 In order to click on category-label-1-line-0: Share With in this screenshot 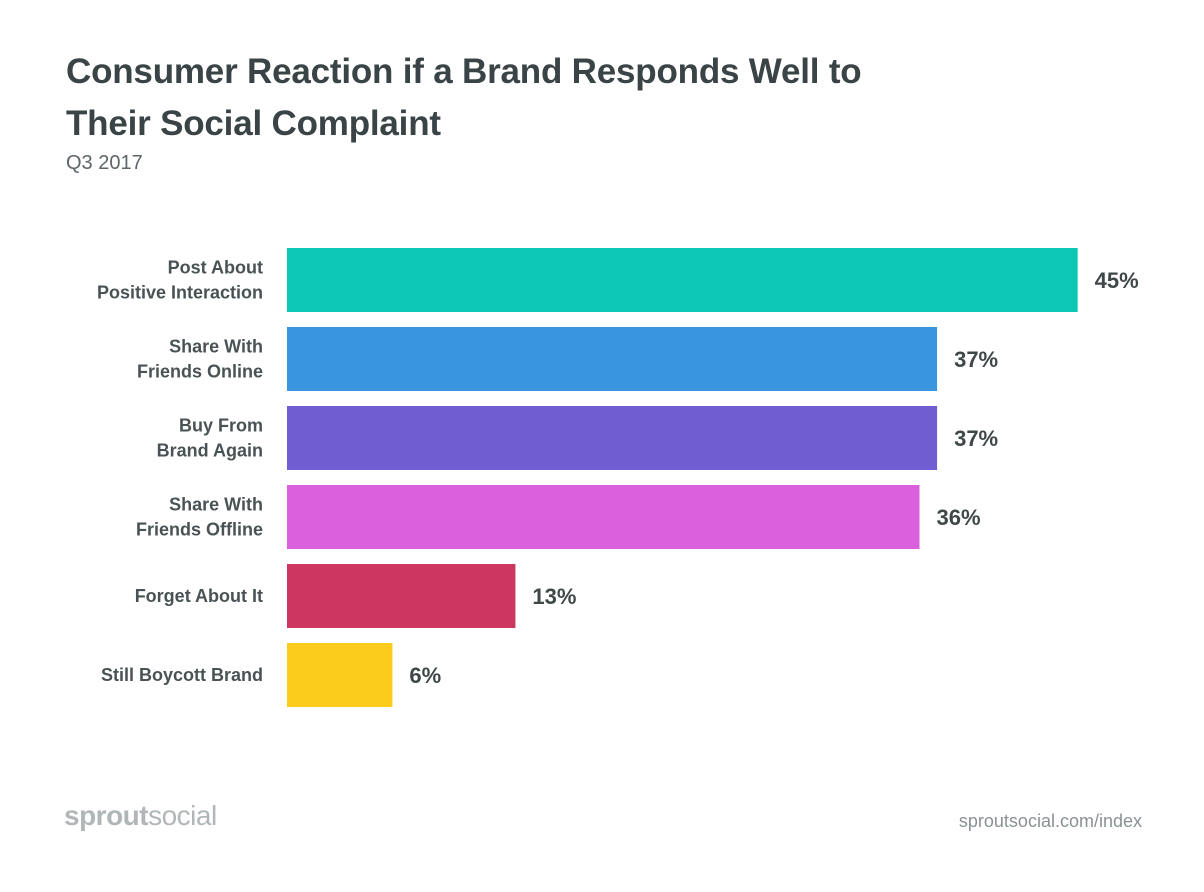, I will do `click(216, 347)`.